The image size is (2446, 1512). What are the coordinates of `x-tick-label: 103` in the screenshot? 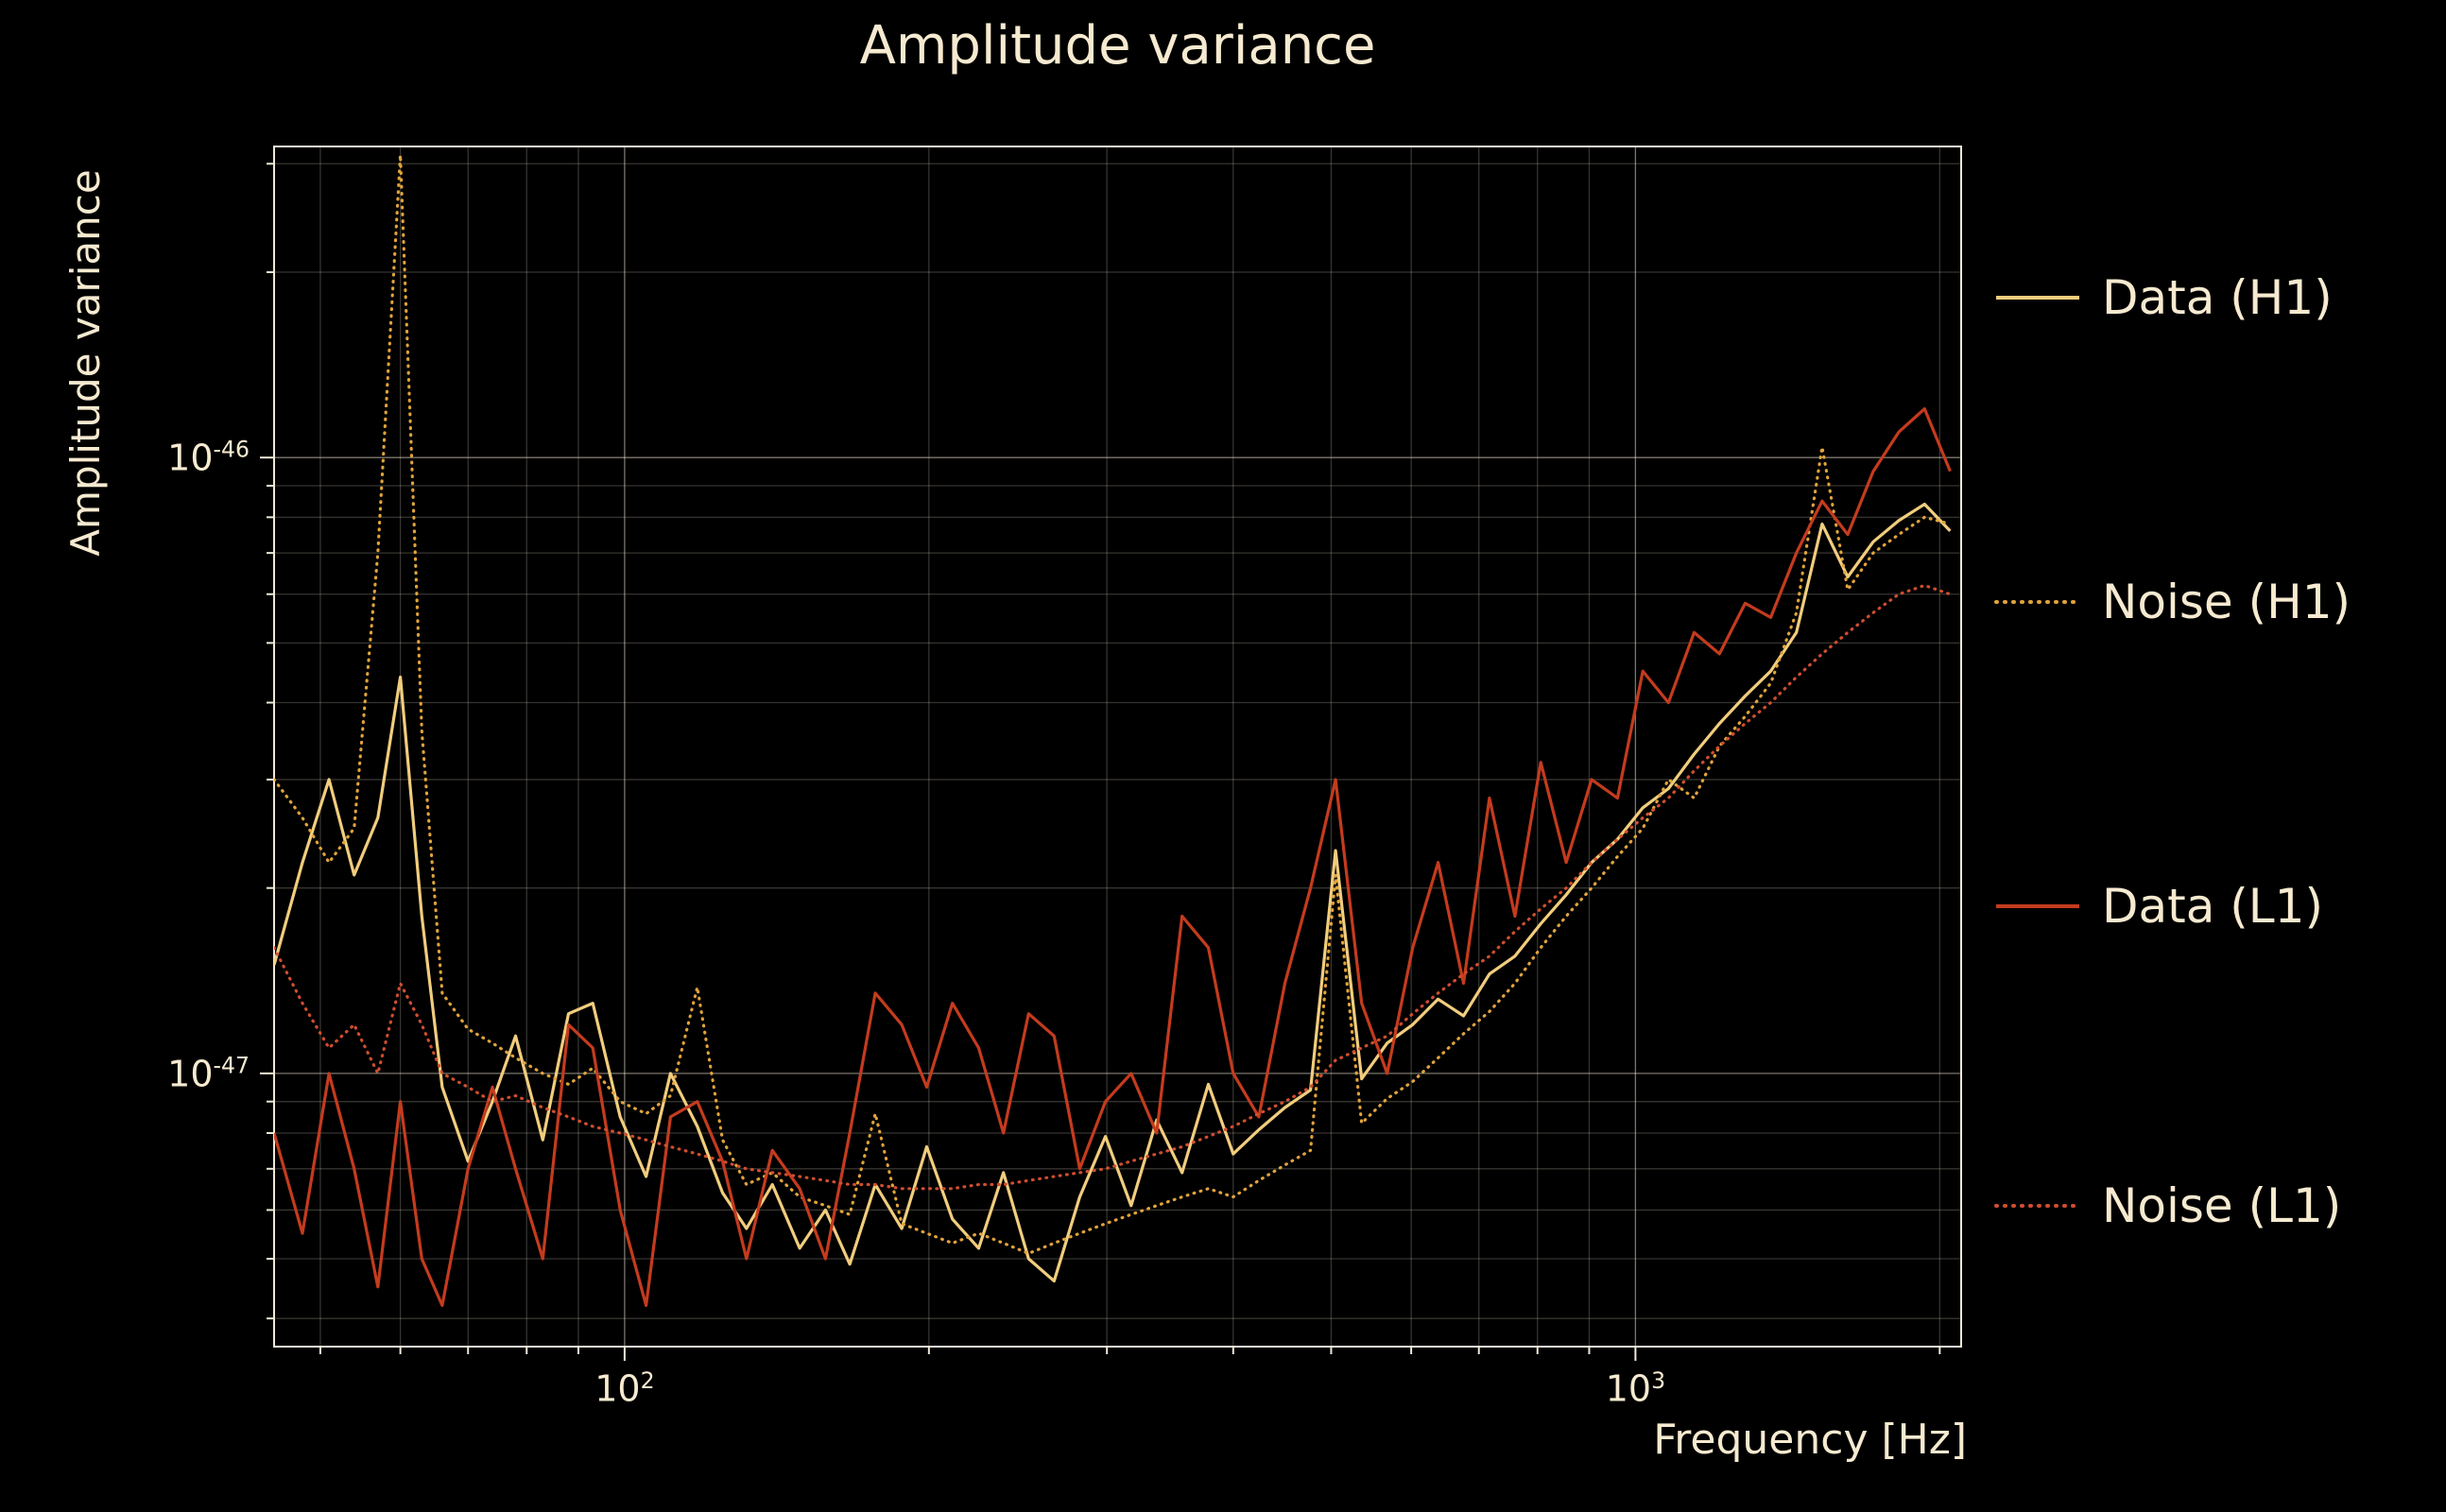 It's located at (1635, 1388).